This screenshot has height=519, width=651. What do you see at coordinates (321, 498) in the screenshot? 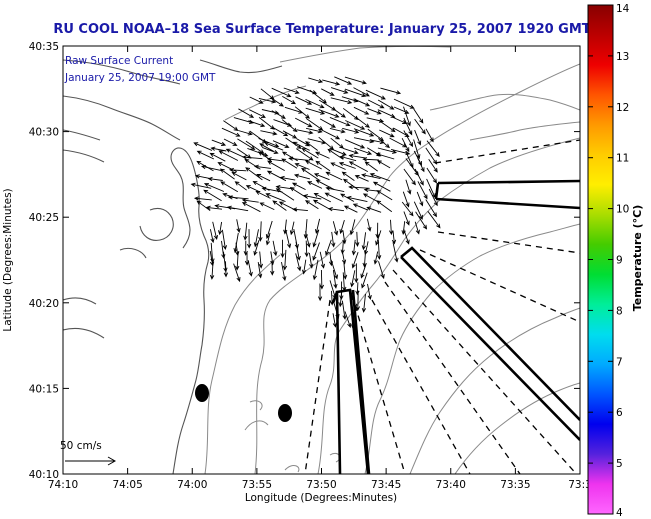
I see `x-axis-label: Longitude (Degrees:Minutes)` at bounding box center [321, 498].